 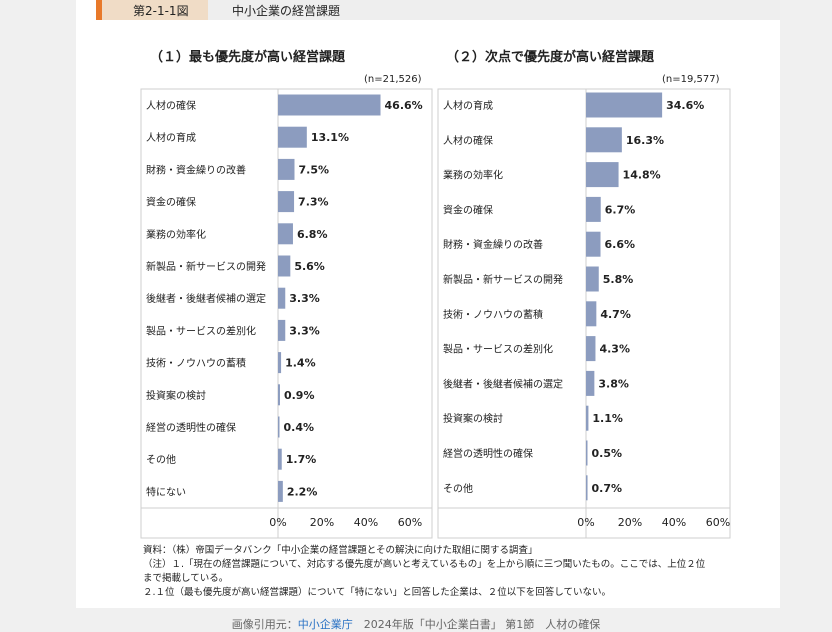 What do you see at coordinates (171, 202) in the screenshot?
I see `chart1-category-label: 資金の確保` at bounding box center [171, 202].